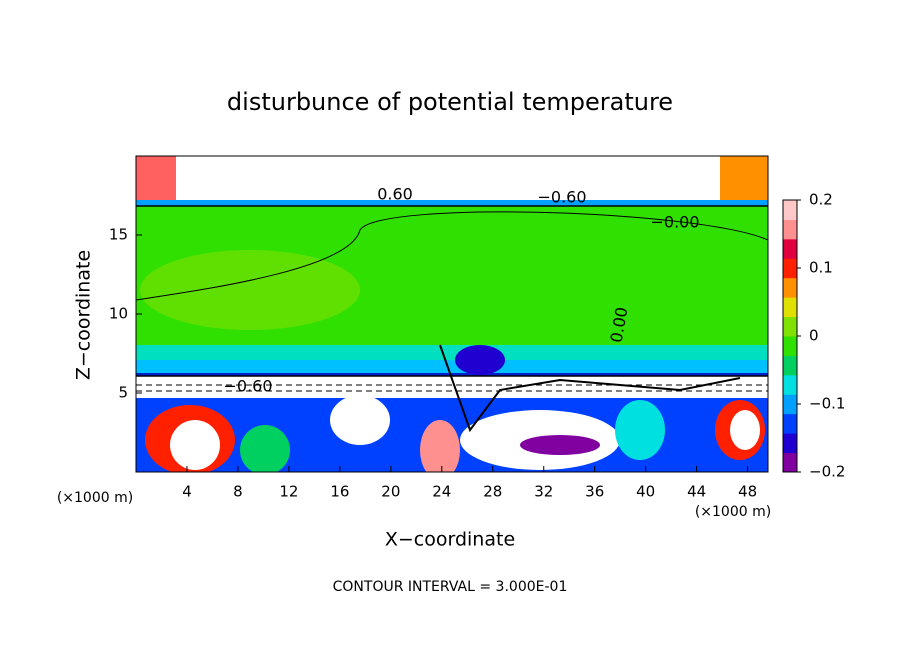 This screenshot has height=658, width=904. What do you see at coordinates (450, 102) in the screenshot?
I see `chart-title: disturbunce of potential temperature` at bounding box center [450, 102].